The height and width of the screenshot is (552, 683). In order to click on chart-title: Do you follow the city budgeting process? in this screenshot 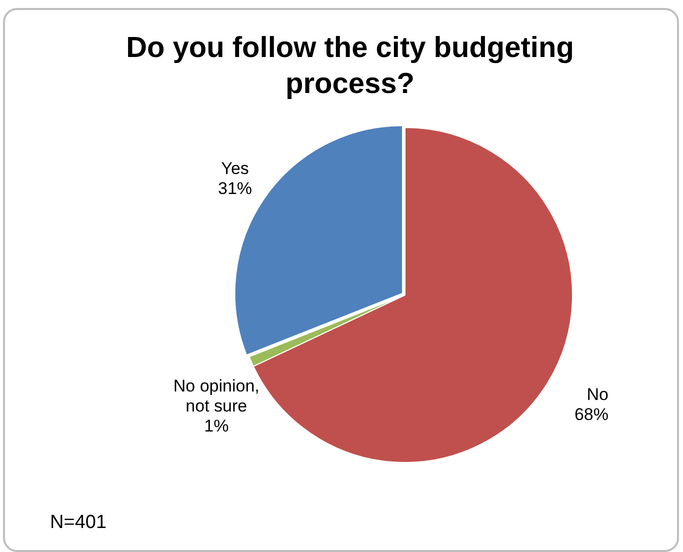, I will do `click(350, 66)`.